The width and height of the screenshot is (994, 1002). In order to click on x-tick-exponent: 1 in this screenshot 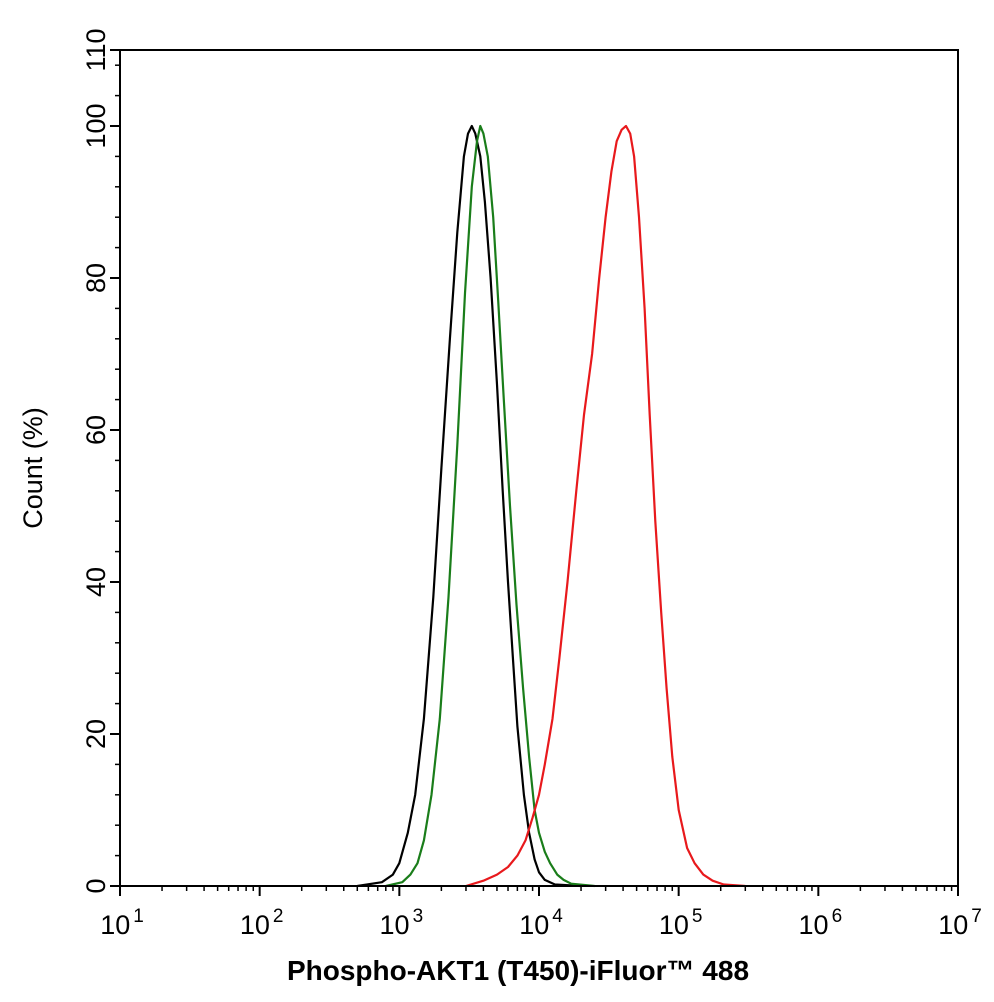, I will do `click(138, 916)`.